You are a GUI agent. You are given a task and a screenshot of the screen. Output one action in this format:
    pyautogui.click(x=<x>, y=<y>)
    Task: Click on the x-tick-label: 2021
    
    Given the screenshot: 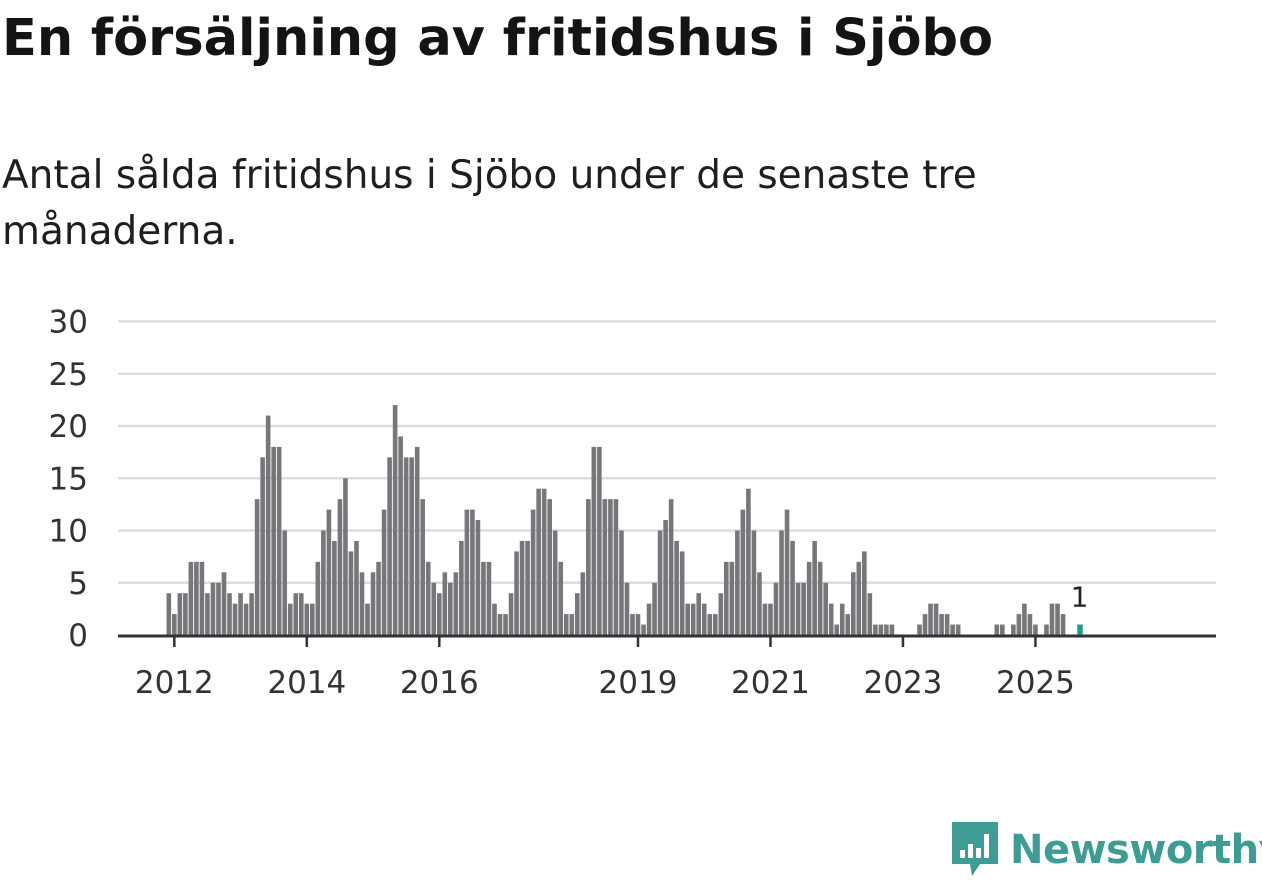 What is the action you would take?
    pyautogui.click(x=770, y=683)
    